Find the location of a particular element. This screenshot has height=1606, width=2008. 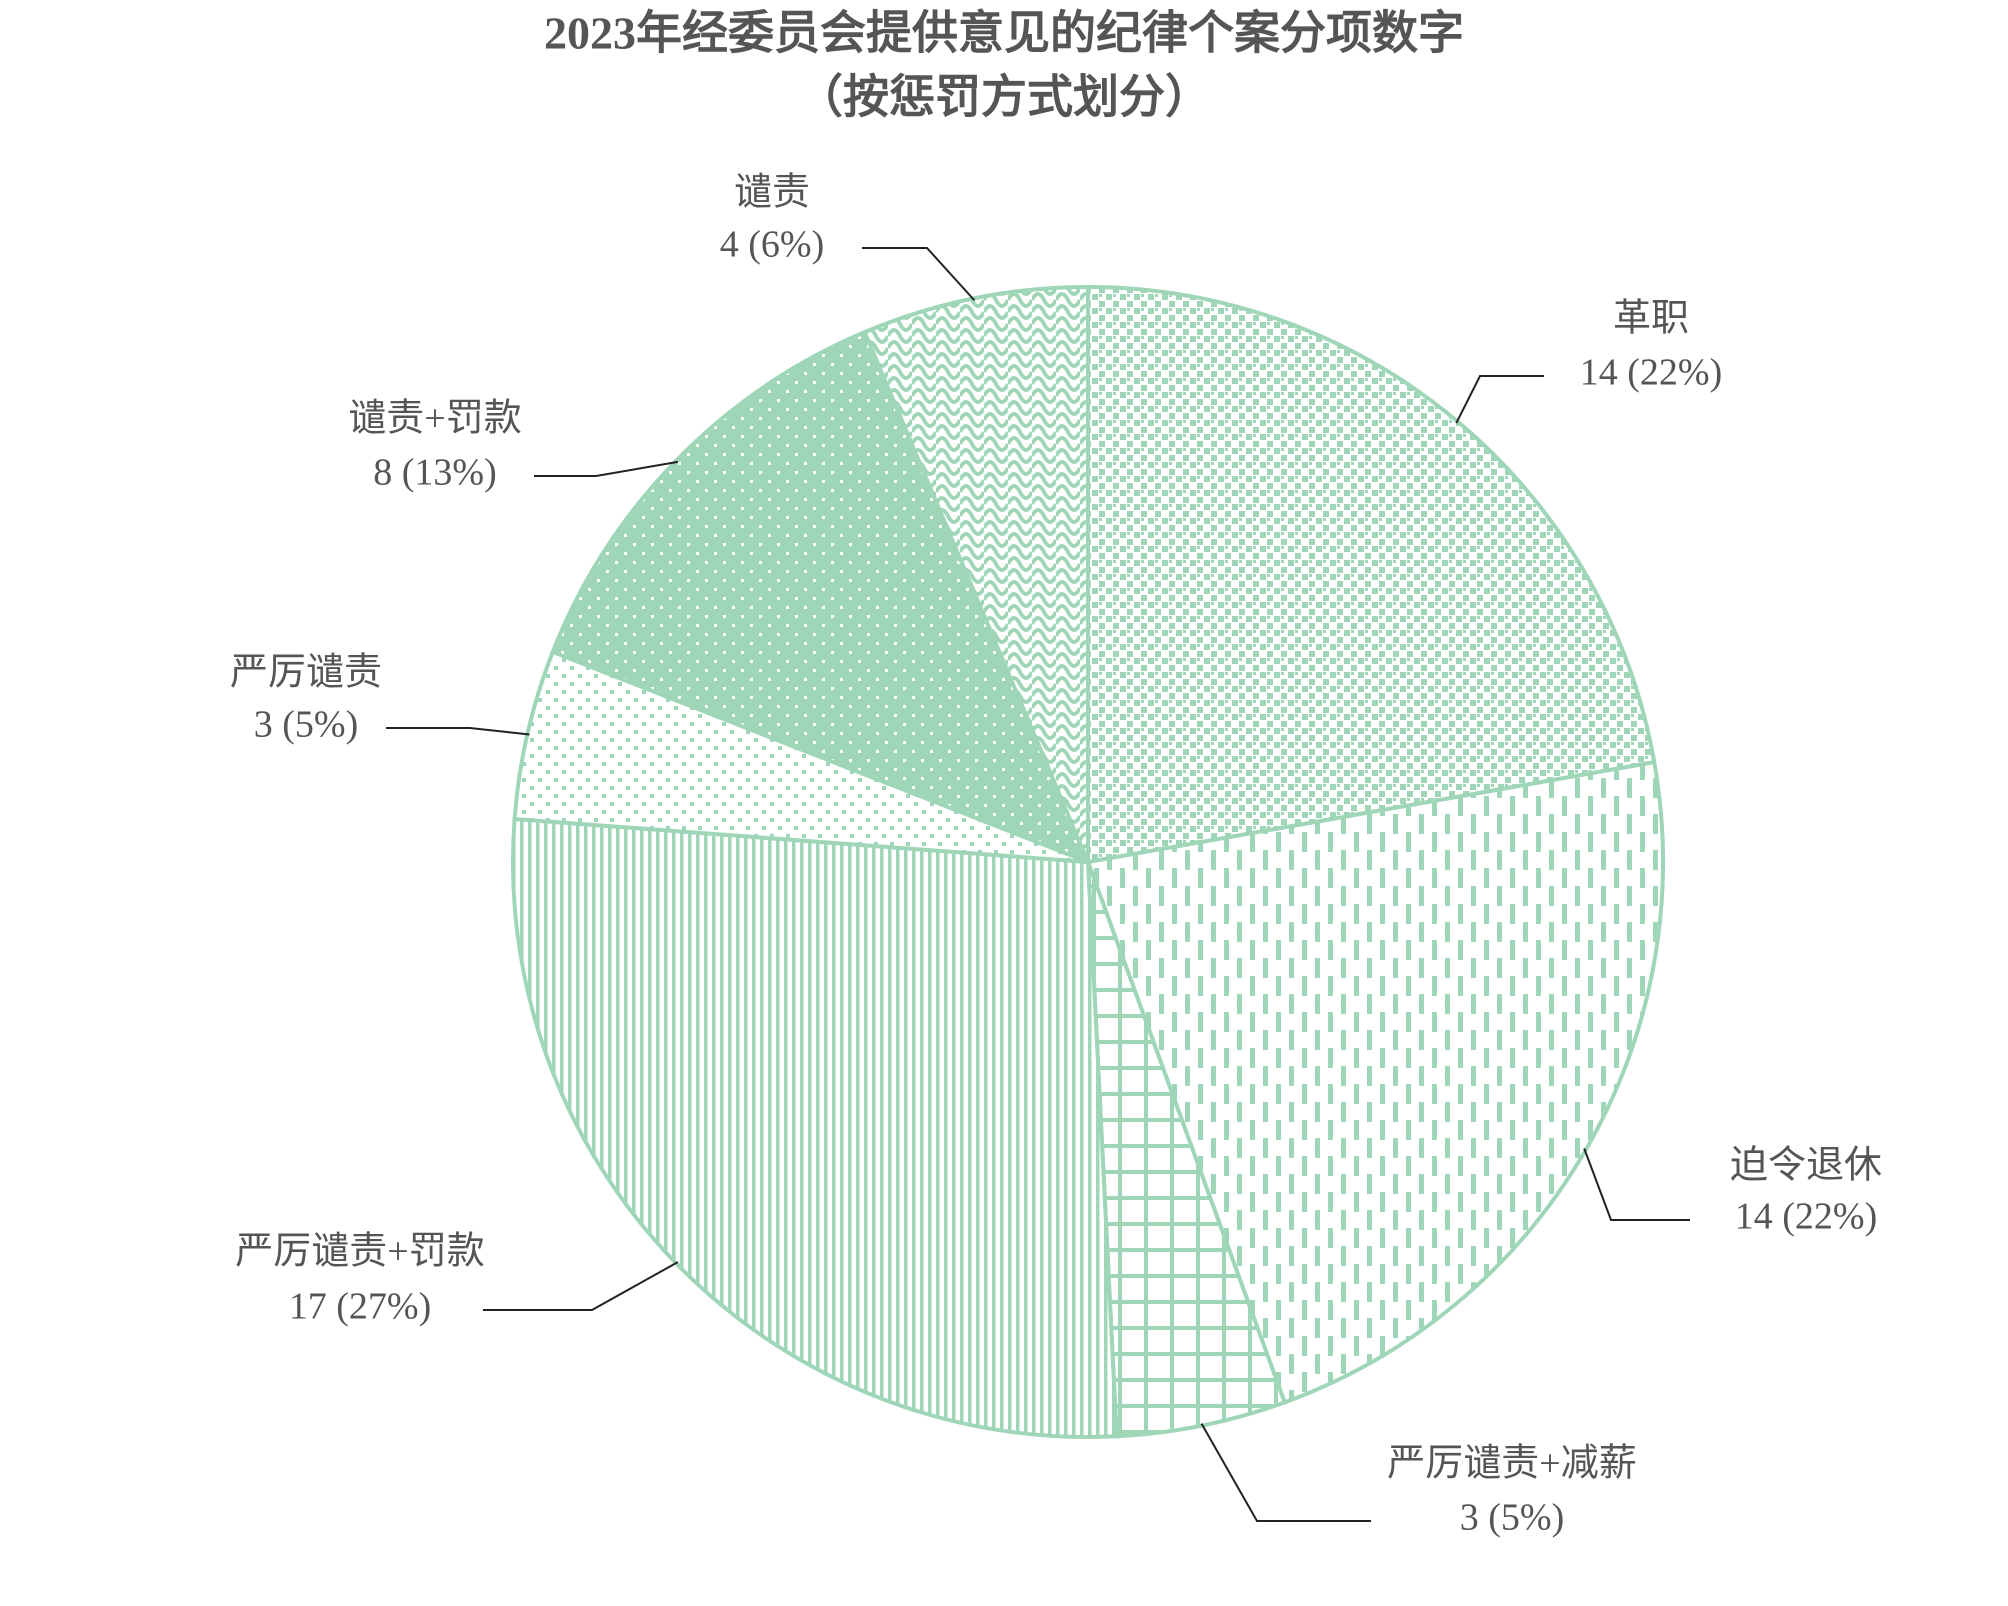

slice-label: 严厉谴责+减薪 is located at coordinates (1511, 1464).